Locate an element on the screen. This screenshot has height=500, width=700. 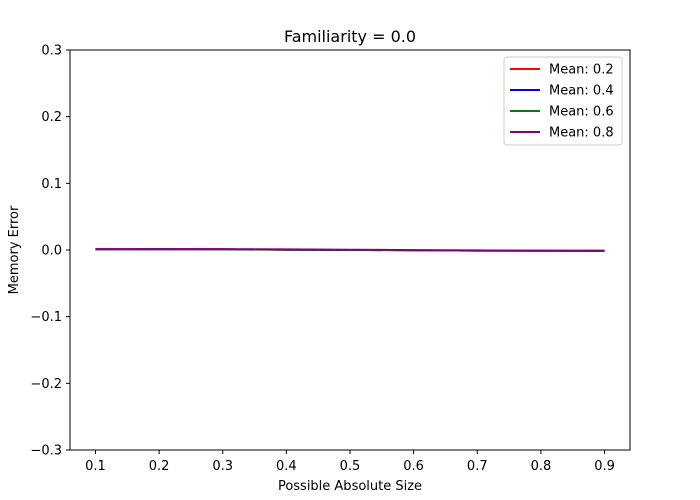
legend-box is located at coordinates (563, 101).